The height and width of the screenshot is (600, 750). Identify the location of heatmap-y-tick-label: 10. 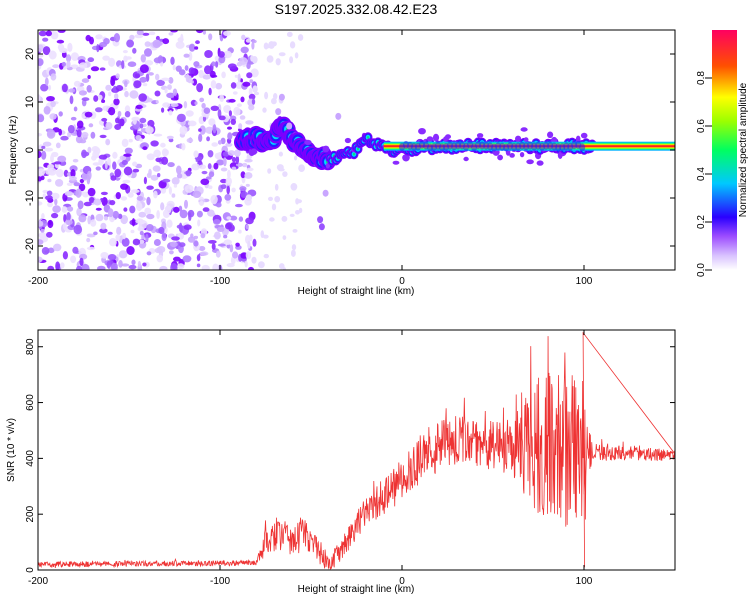
(30, 102).